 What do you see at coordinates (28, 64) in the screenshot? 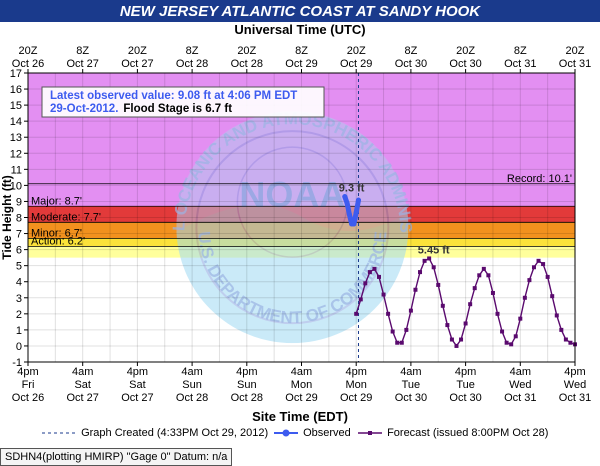
I see `top-tick-date: Oct 26` at bounding box center [28, 64].